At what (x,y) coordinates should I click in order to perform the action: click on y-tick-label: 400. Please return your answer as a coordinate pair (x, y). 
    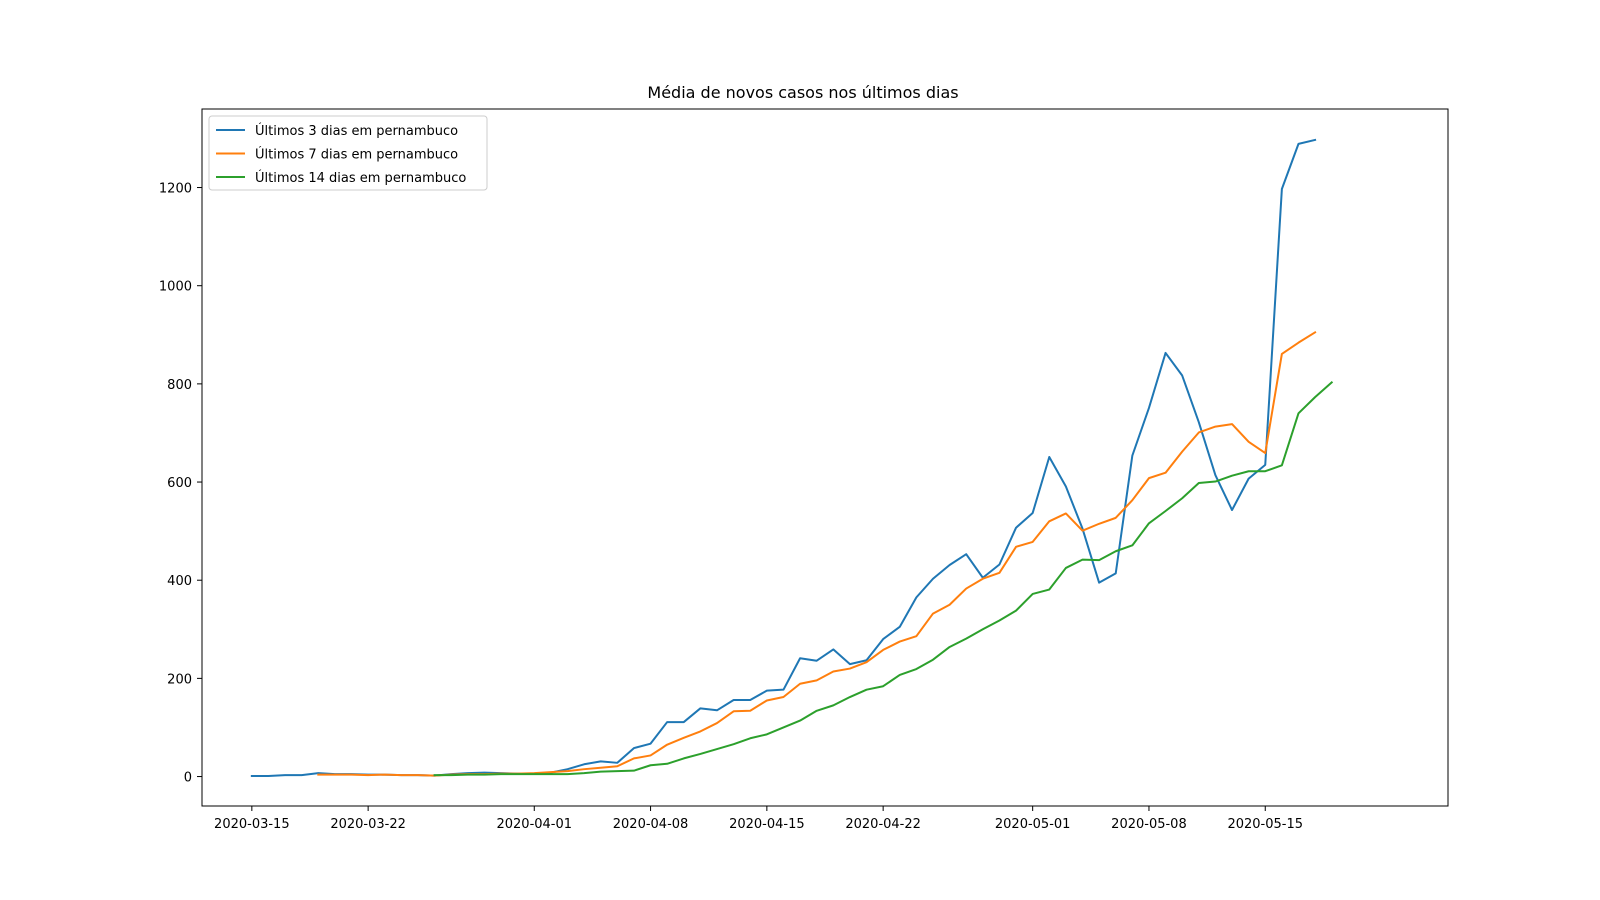
    Looking at the image, I should click on (179, 581).